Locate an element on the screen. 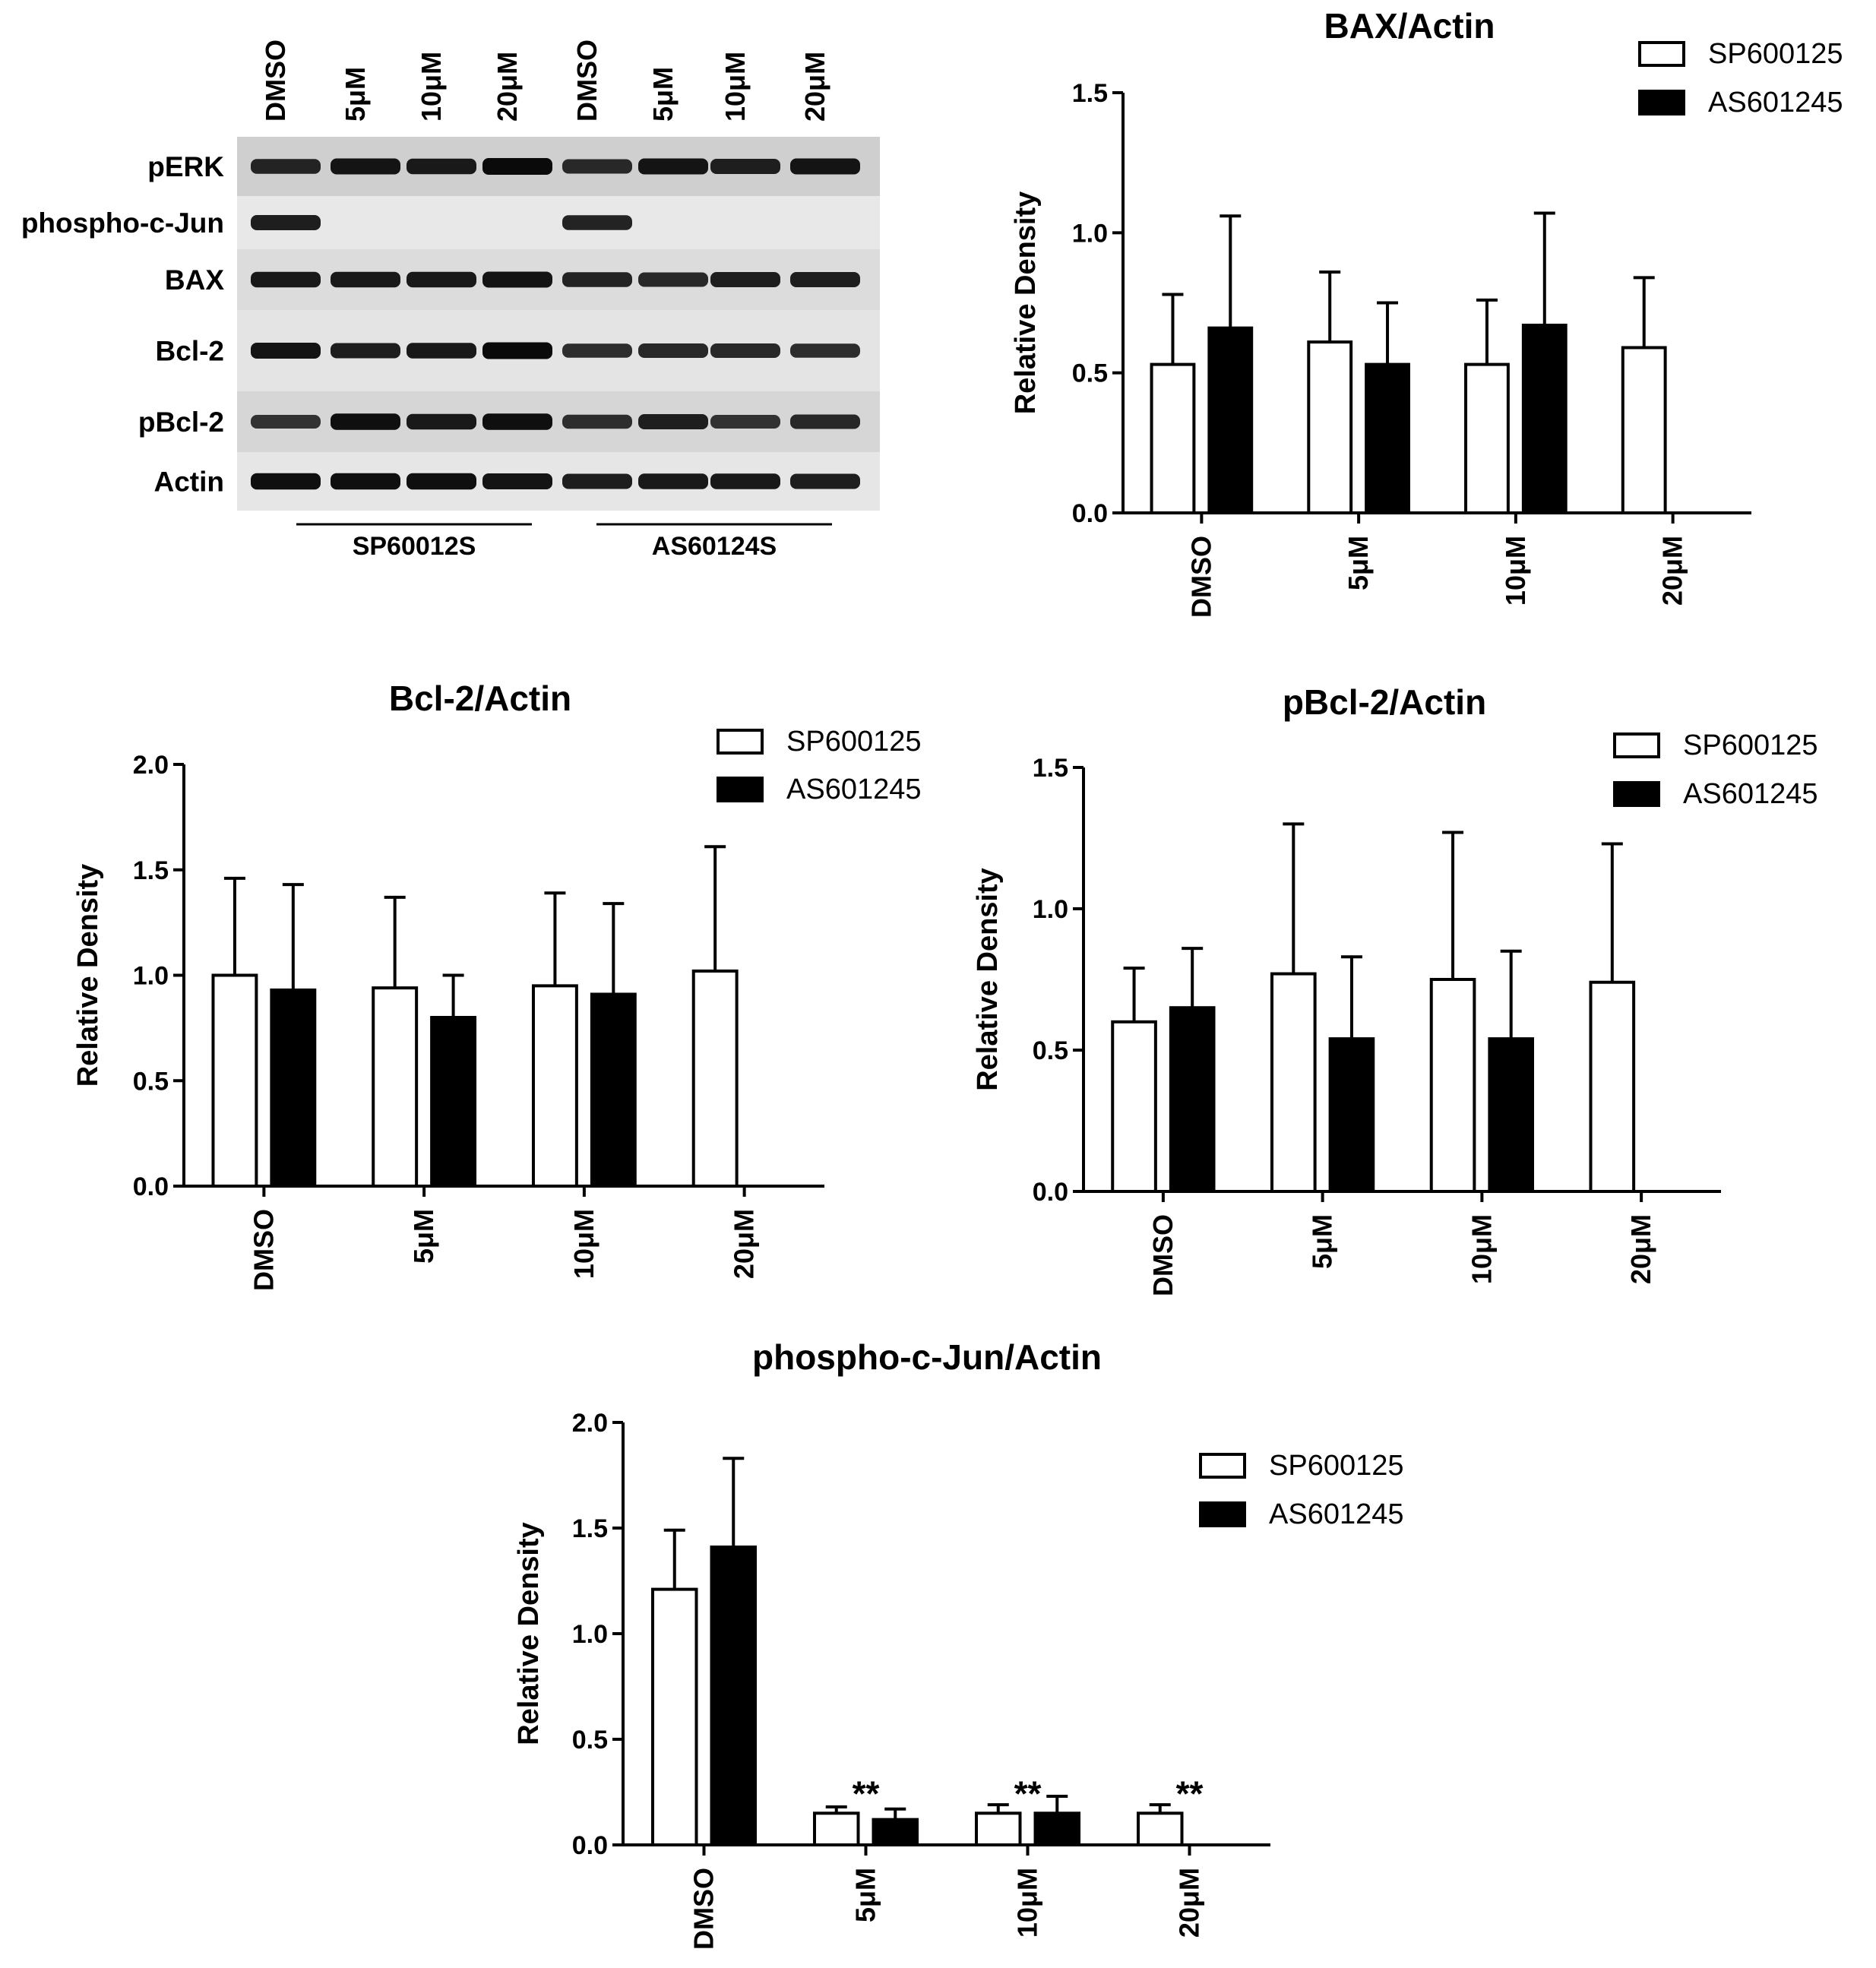 This screenshot has height=1968, width=1876. blot-lane-label: 10μM is located at coordinates (736, 87).